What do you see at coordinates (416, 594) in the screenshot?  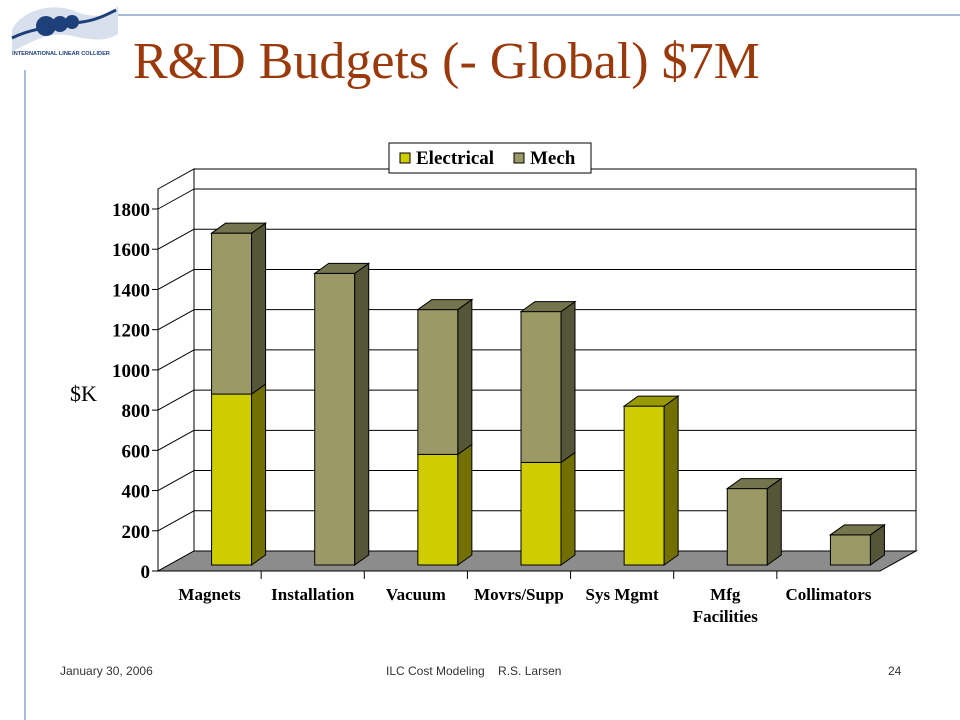 I see `x-tick-label: Vacuum` at bounding box center [416, 594].